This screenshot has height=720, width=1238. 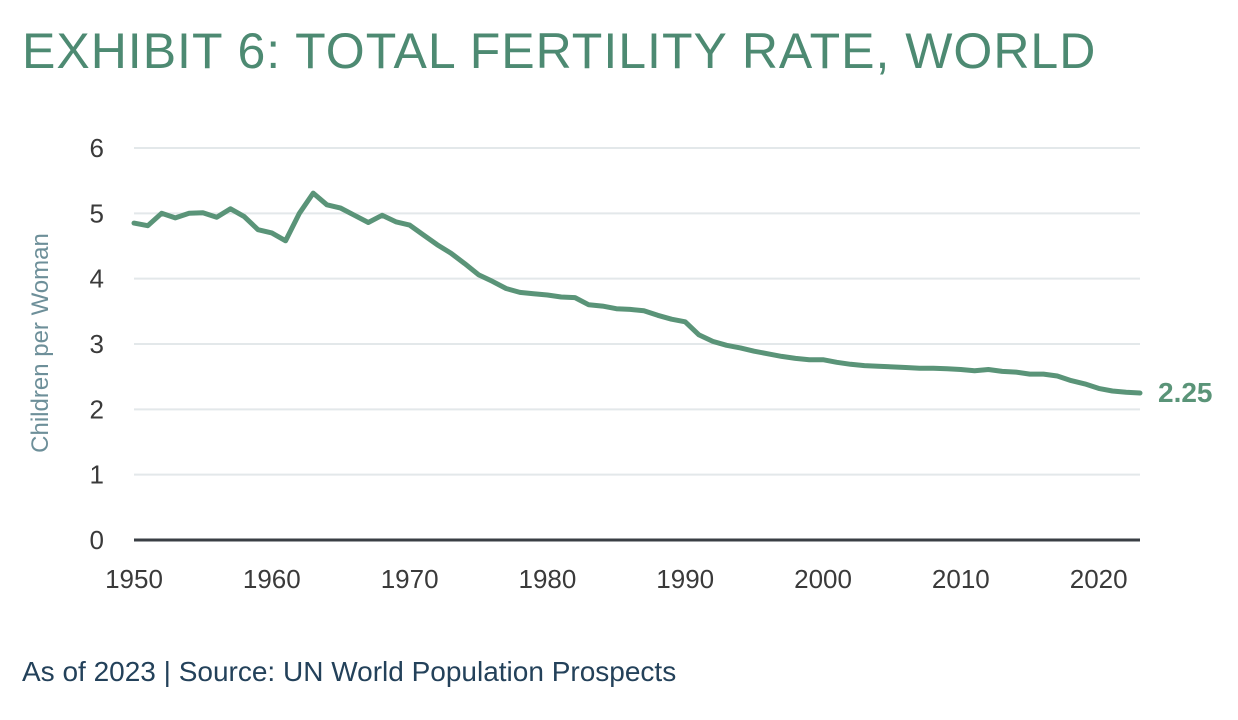 What do you see at coordinates (134, 579) in the screenshot?
I see `x-tick-label: 1950` at bounding box center [134, 579].